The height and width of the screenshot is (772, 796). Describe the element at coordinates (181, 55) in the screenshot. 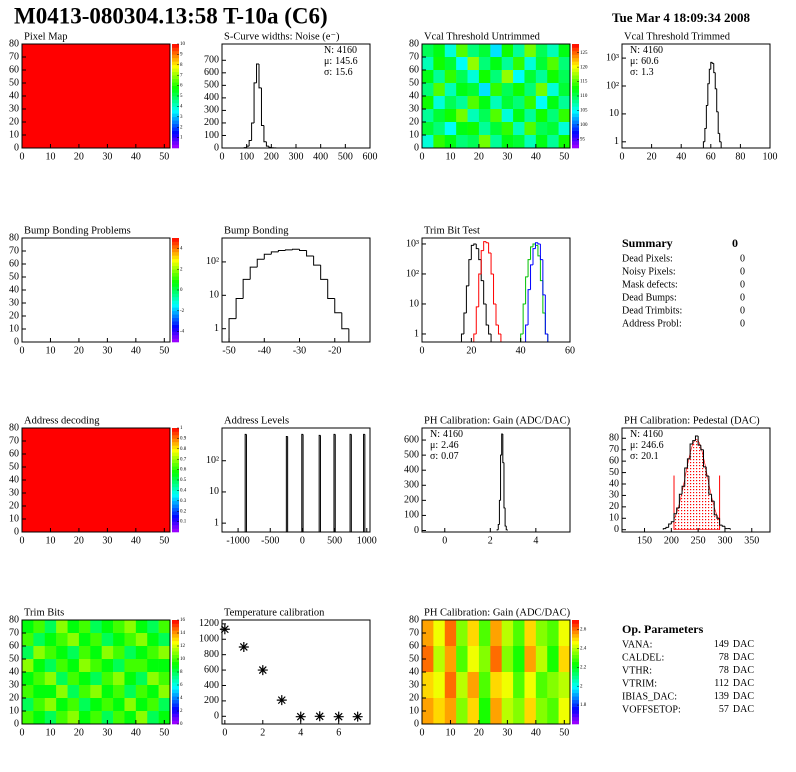

I see `colorbar-label: 9` at that location.